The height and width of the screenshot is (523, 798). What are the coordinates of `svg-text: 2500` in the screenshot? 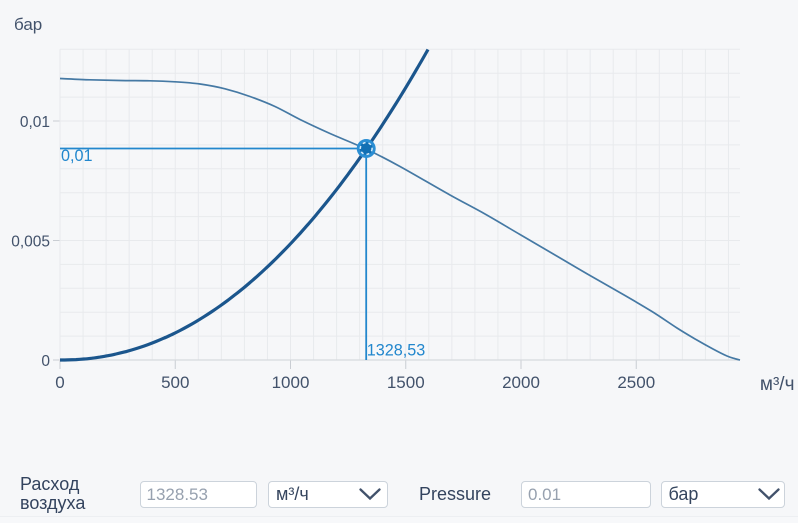 It's located at (636, 382).